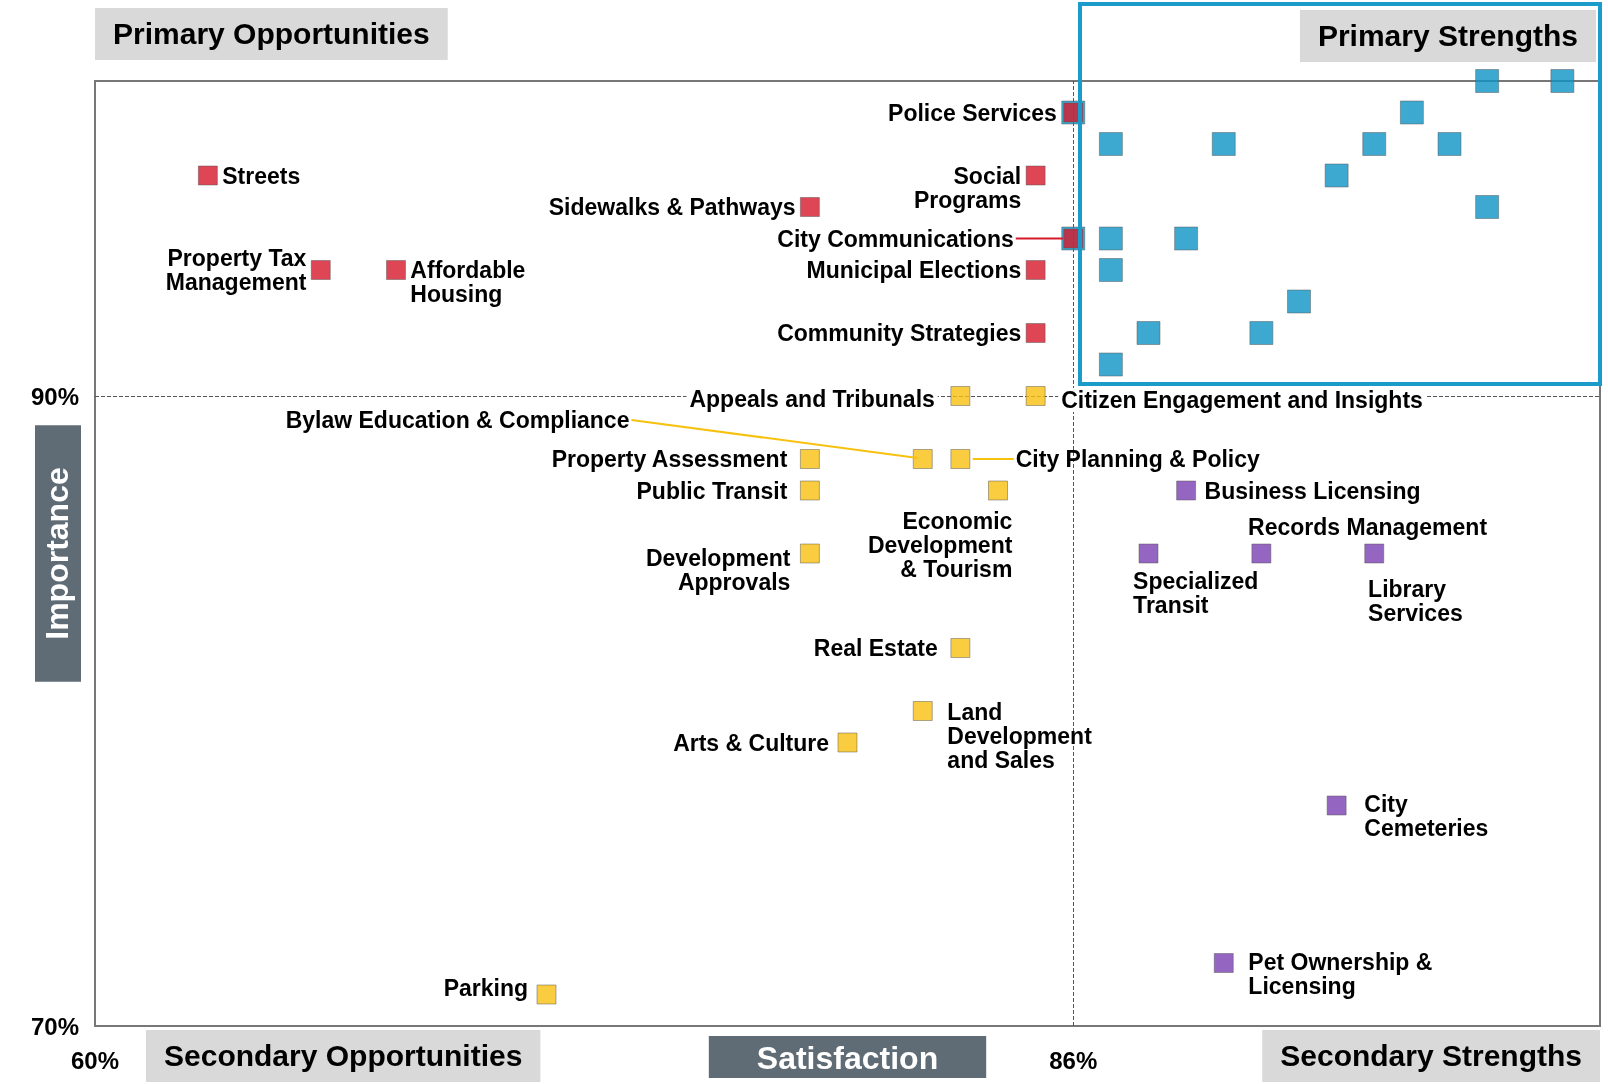 The width and height of the screenshot is (1608, 1084). I want to click on annotation: Parking, so click(486, 988).